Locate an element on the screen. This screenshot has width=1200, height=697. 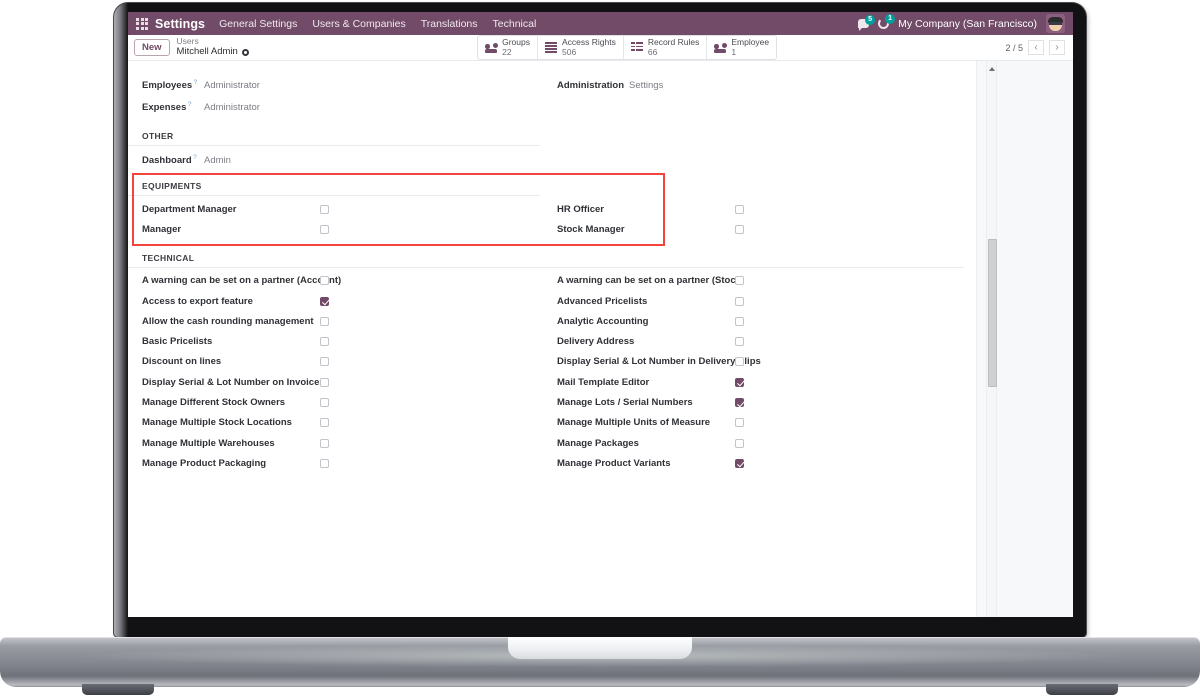
vertical-scrollbar is located at coordinates (991, 339).